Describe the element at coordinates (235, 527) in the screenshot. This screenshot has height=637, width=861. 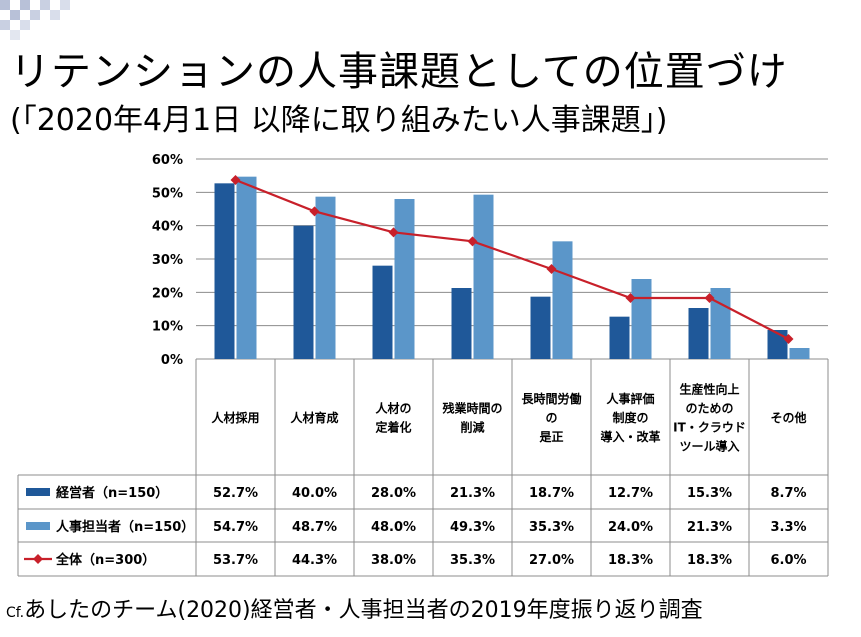
I see `data-value-cell: 54.7%` at that location.